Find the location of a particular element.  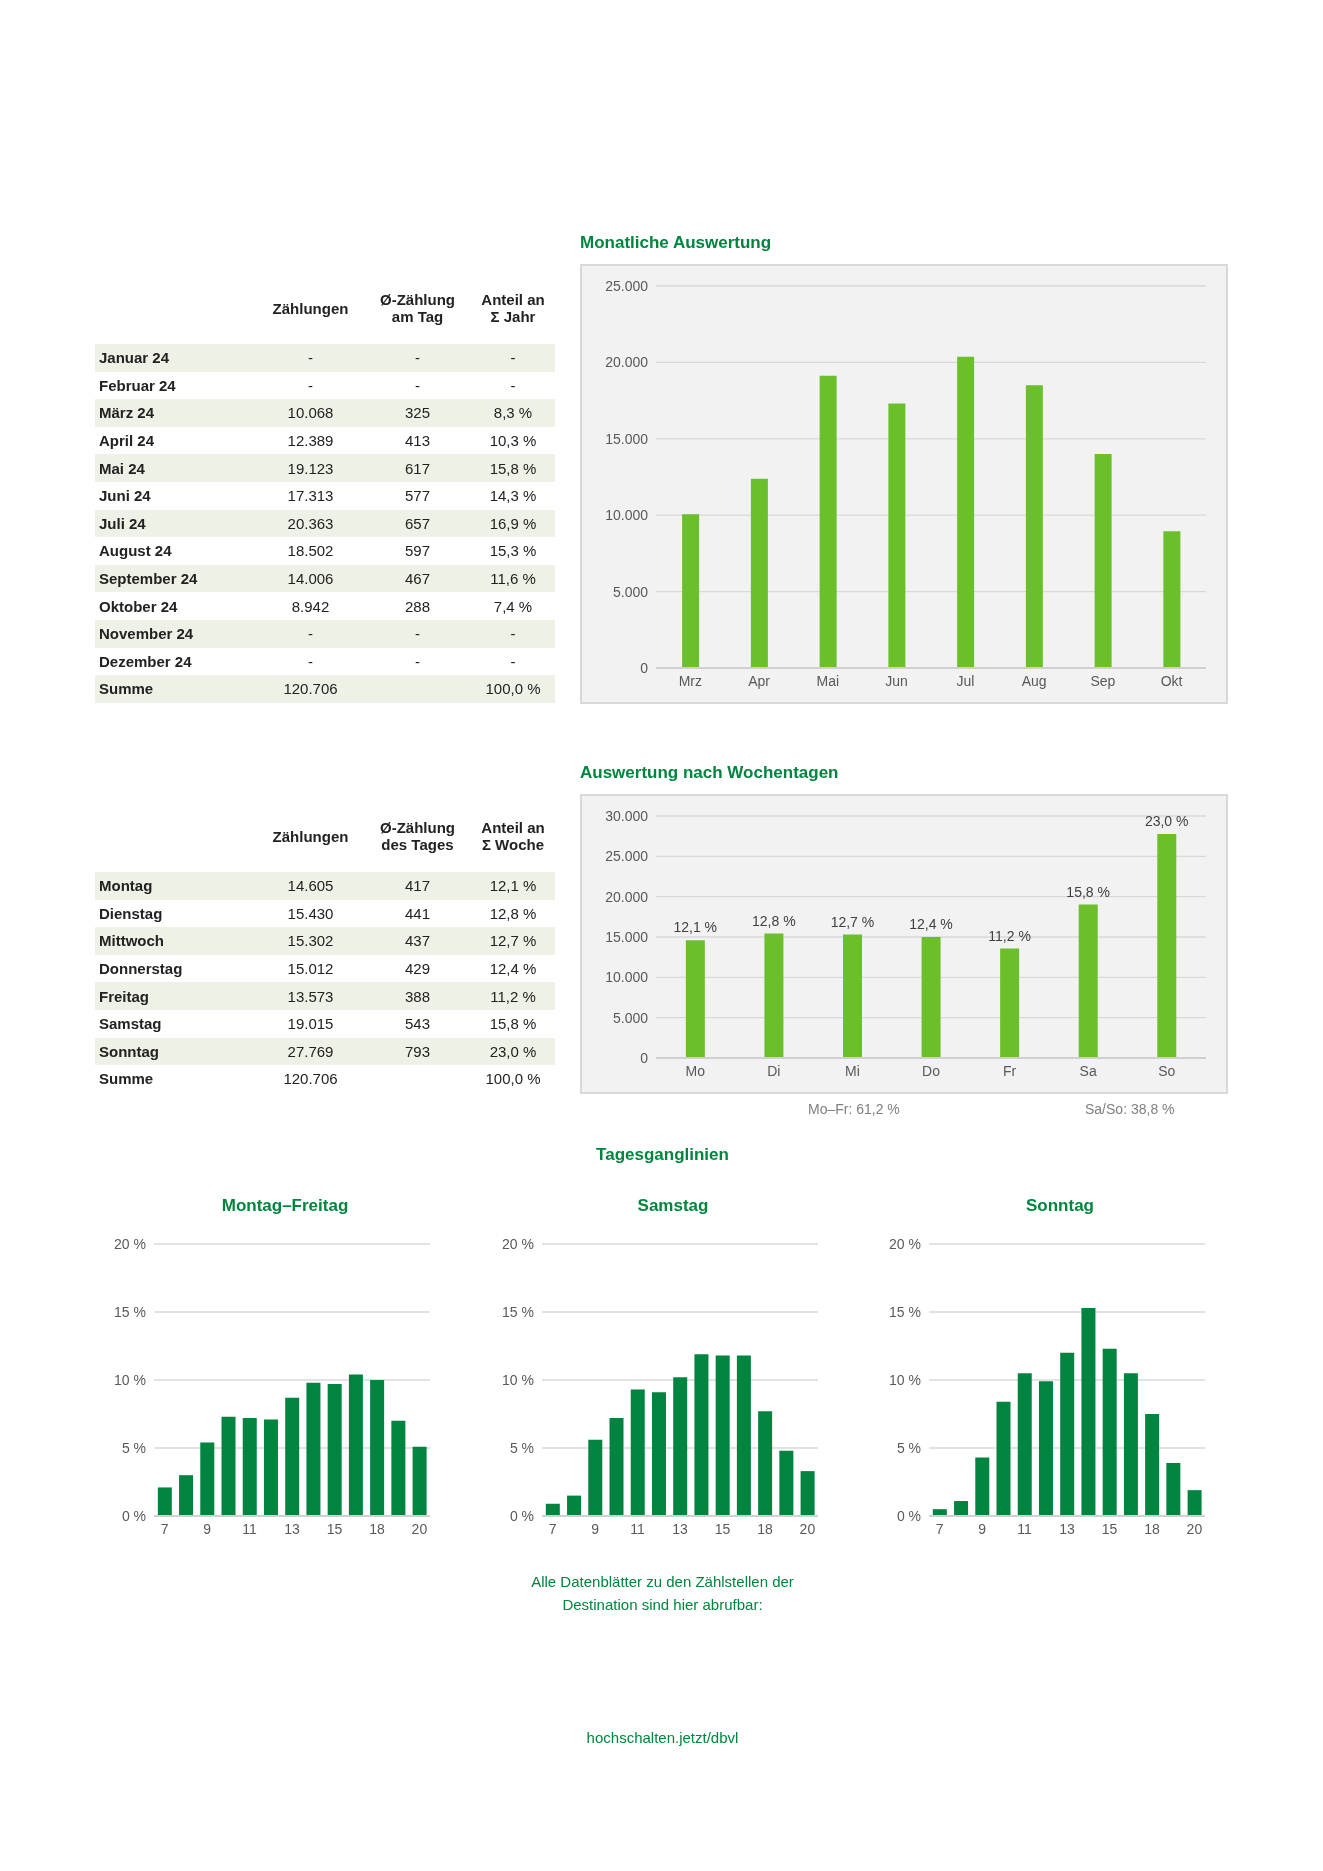

text: 18.502 is located at coordinates (310, 551).